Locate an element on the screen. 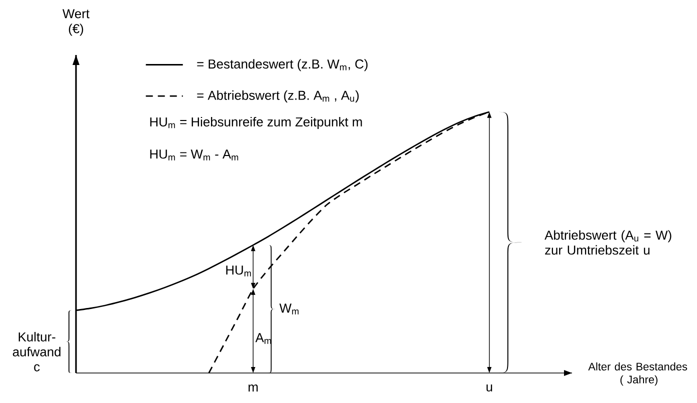 This screenshot has height=403, width=697. annotation: HU$_{m}$ = Hiebsunreife zum Zeitpunkt m is located at coordinates (256, 123).